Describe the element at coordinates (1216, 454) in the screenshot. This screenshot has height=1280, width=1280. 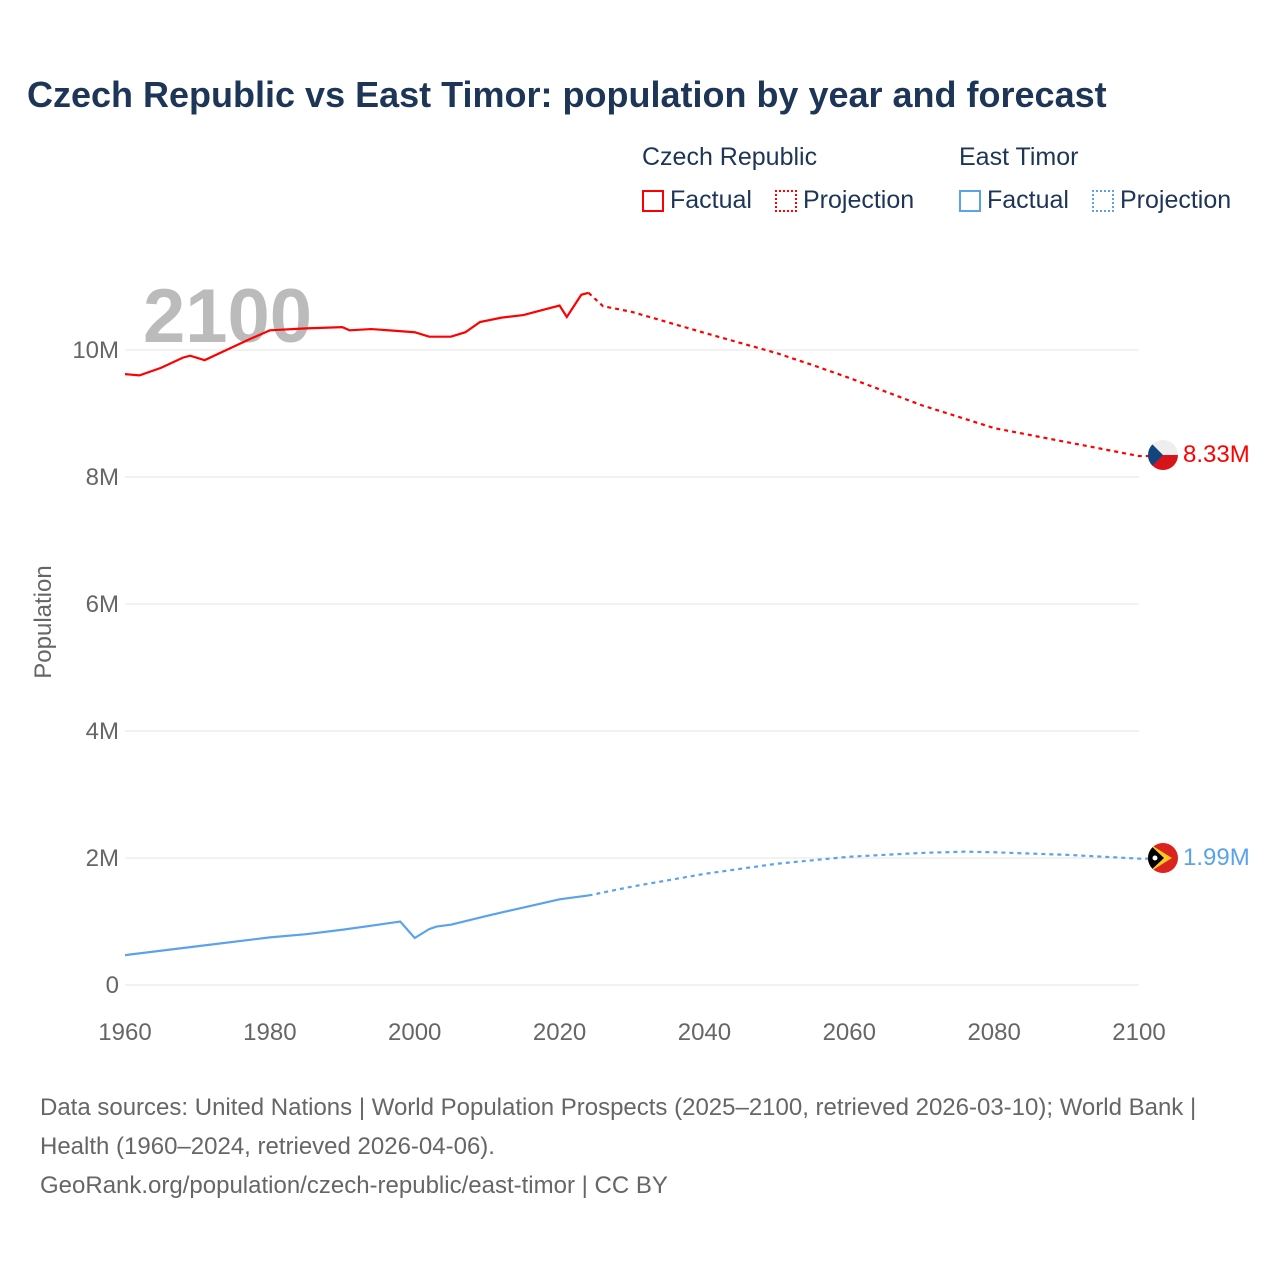
I see `czech-end-label: 8.33M` at that location.